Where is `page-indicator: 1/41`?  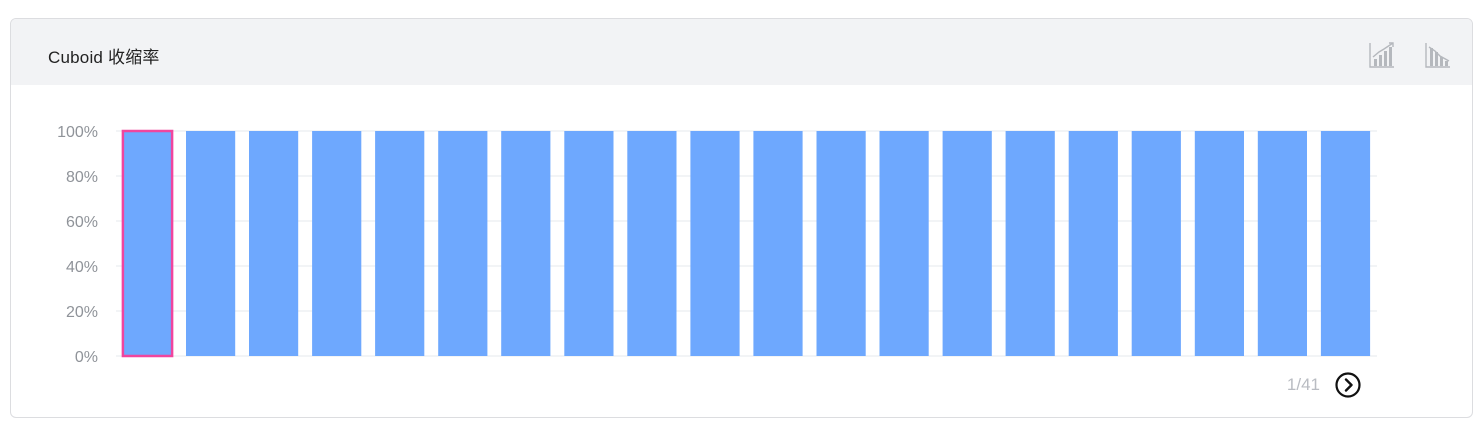 page-indicator: 1/41 is located at coordinates (1303, 384).